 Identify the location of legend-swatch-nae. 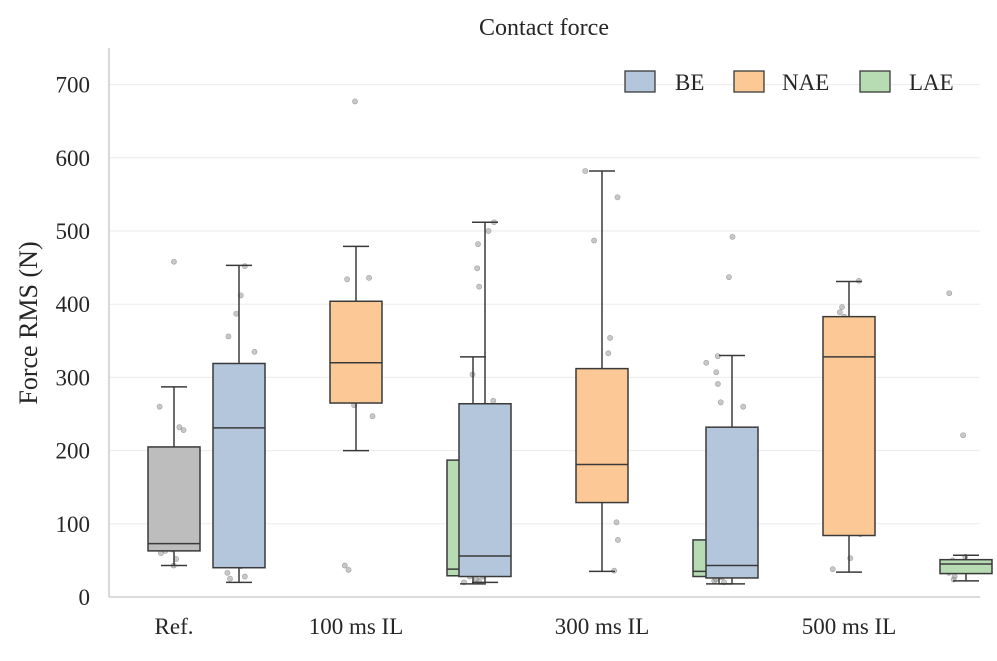
(749, 81).